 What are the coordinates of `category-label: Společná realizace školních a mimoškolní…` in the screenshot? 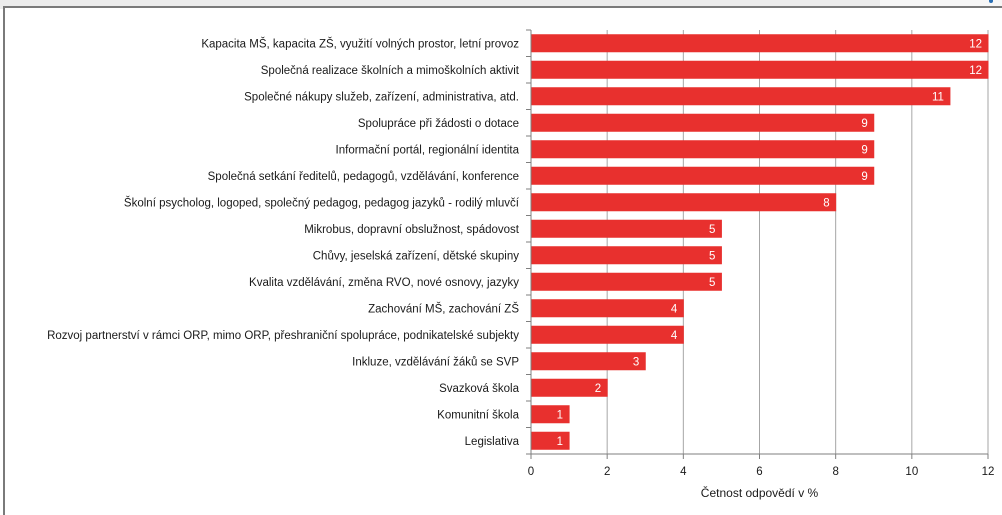 It's located at (390, 71).